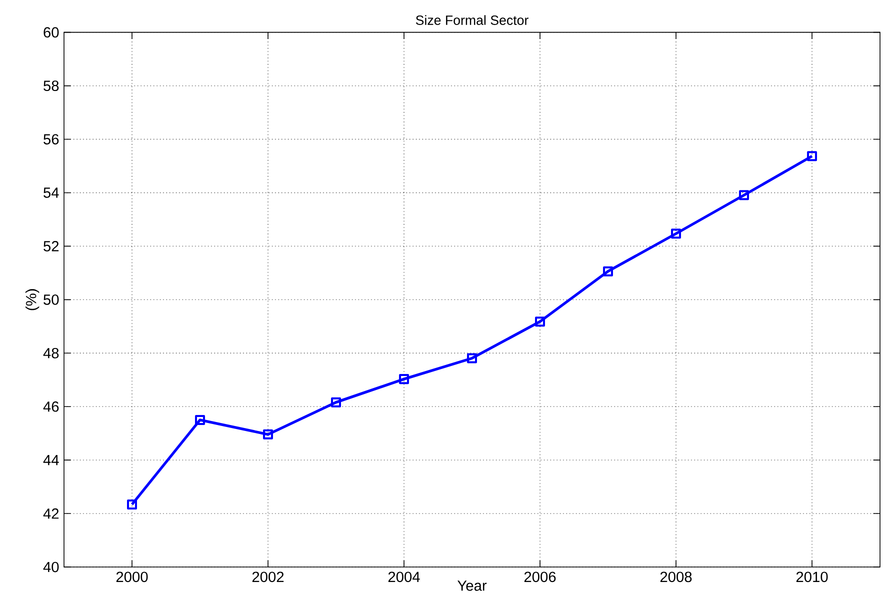 The width and height of the screenshot is (884, 607). What do you see at coordinates (51, 246) in the screenshot?
I see `y-tick-label: 52` at bounding box center [51, 246].